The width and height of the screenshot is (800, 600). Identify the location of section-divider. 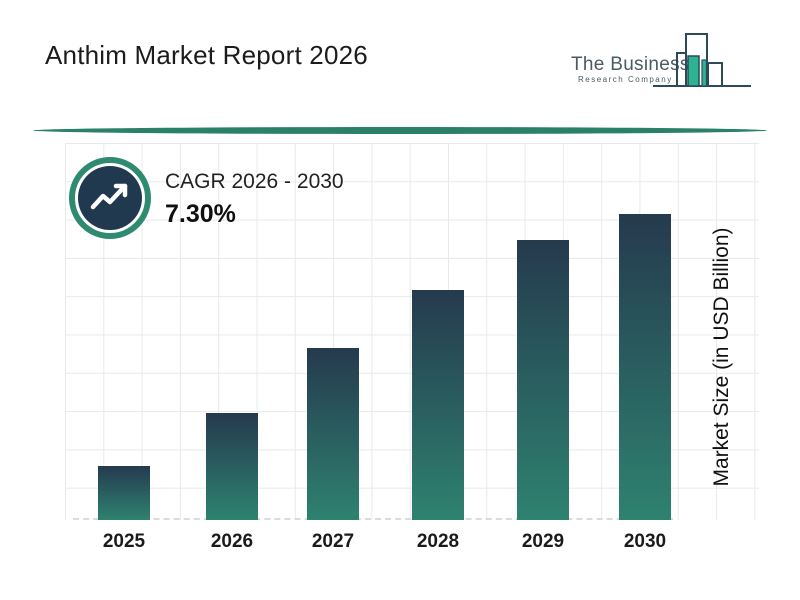
(400, 130).